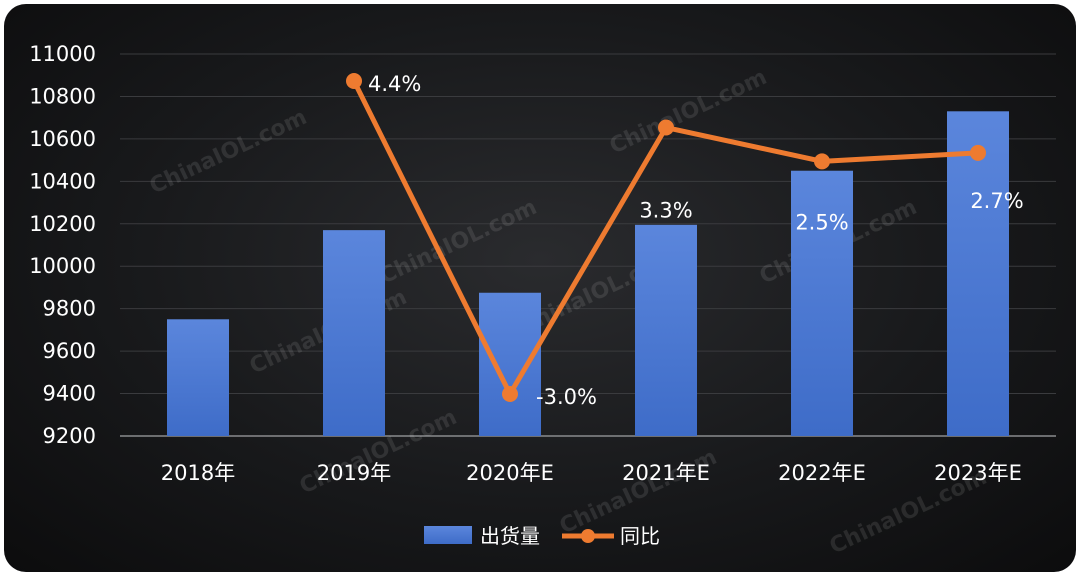 The image size is (1080, 576). Describe the element at coordinates (62, 96) in the screenshot. I see `y-tick-label: 10800` at that location.